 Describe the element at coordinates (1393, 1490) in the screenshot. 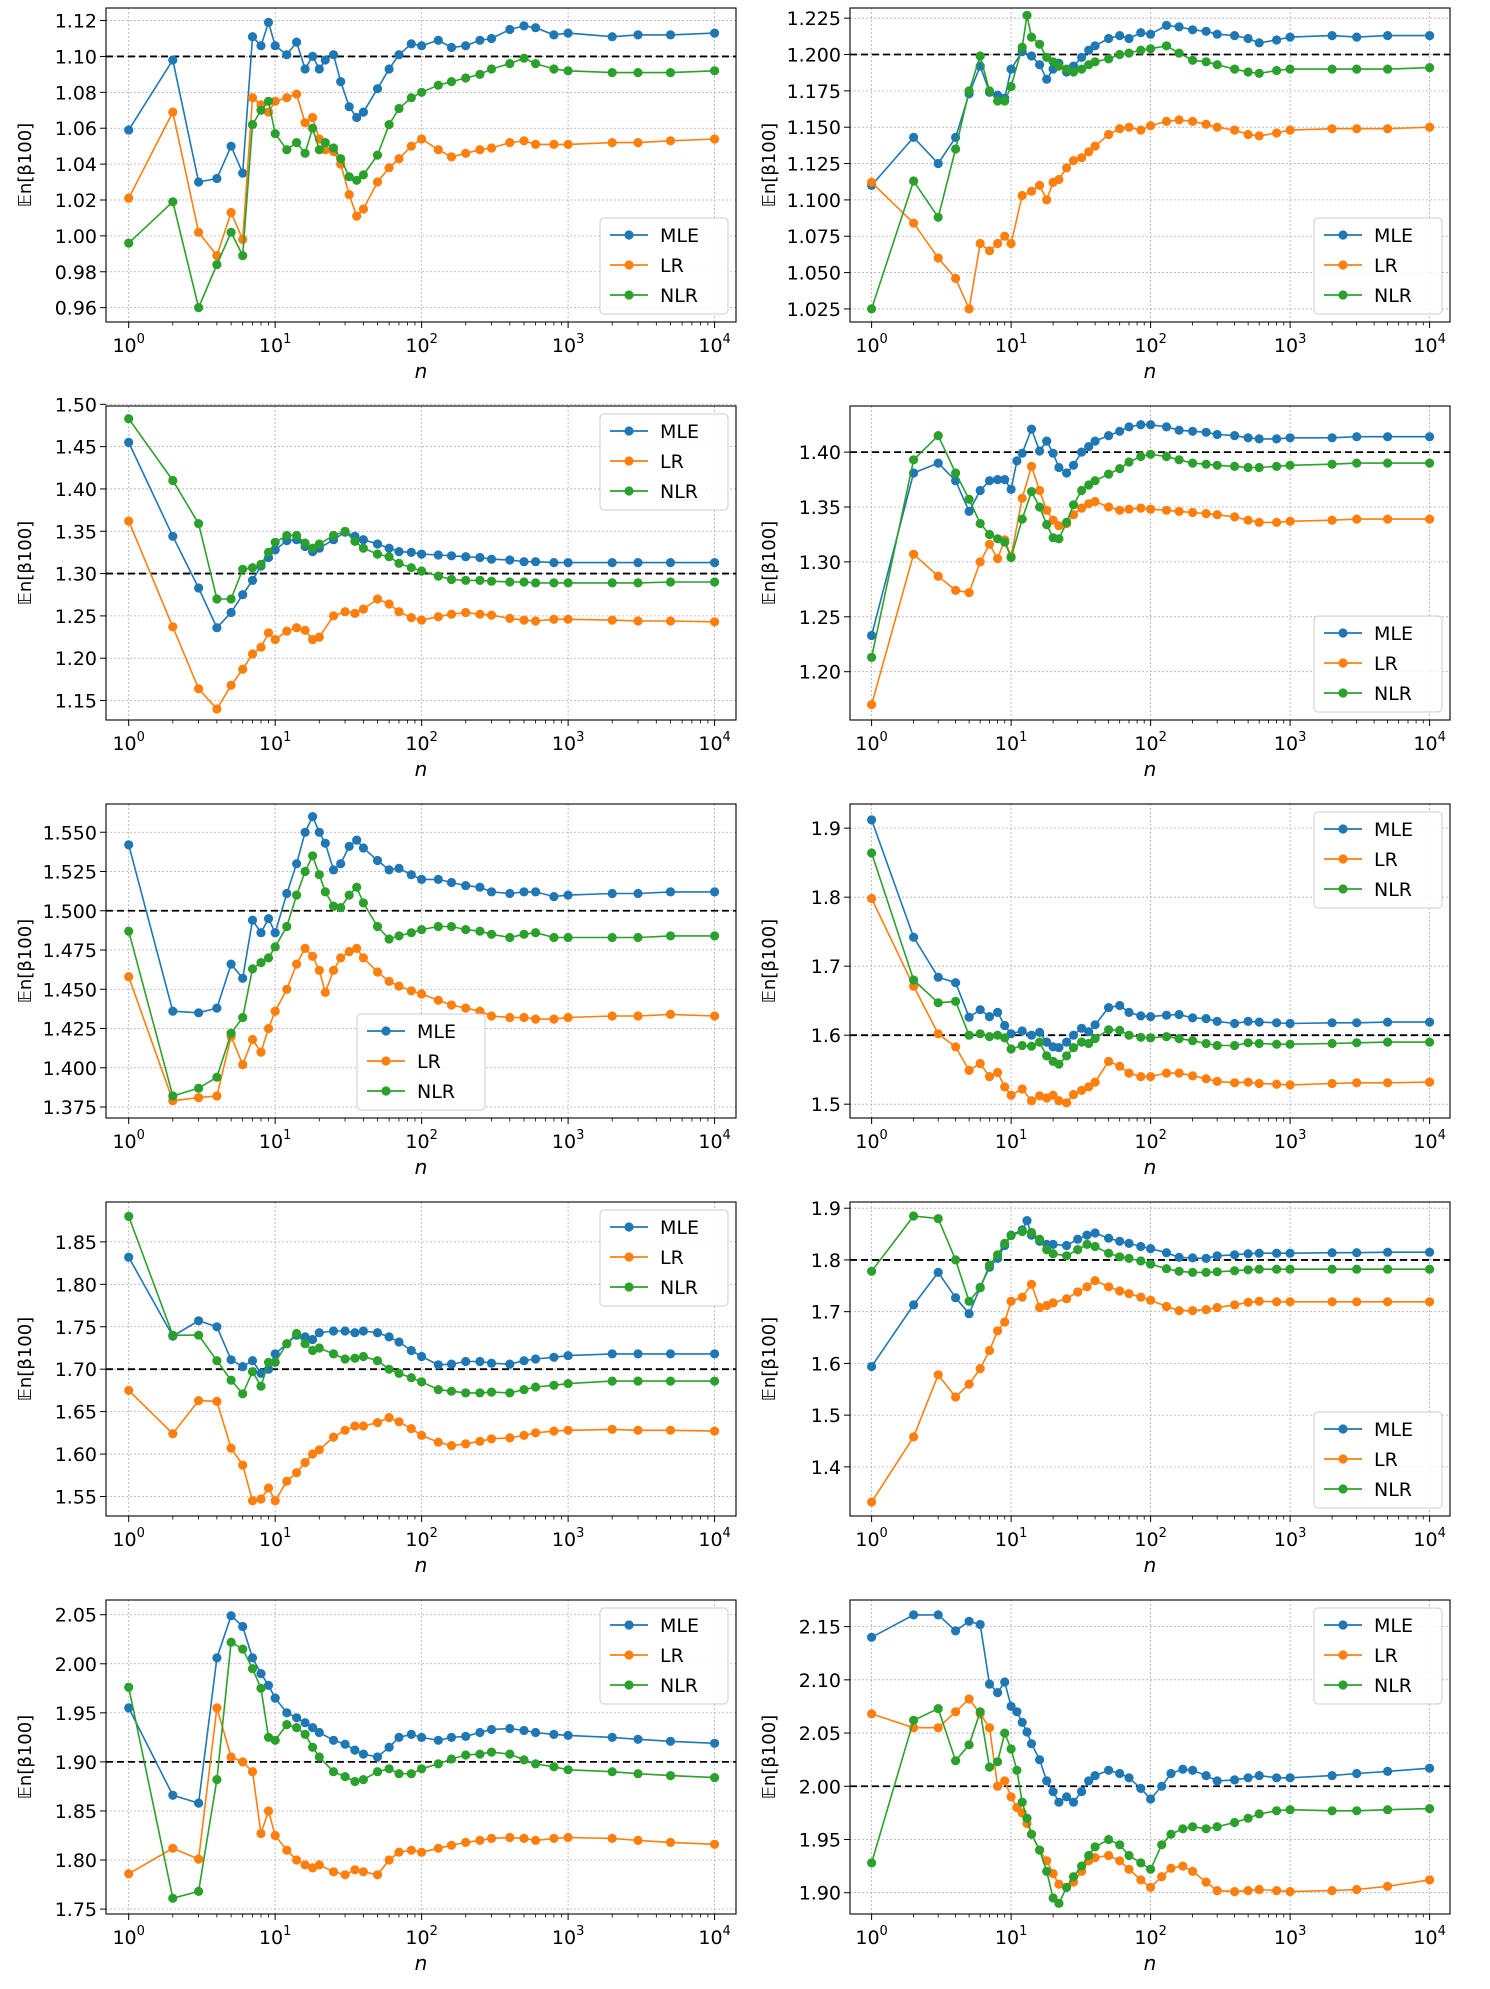

I see `legend-label-nlr: NLR` at that location.